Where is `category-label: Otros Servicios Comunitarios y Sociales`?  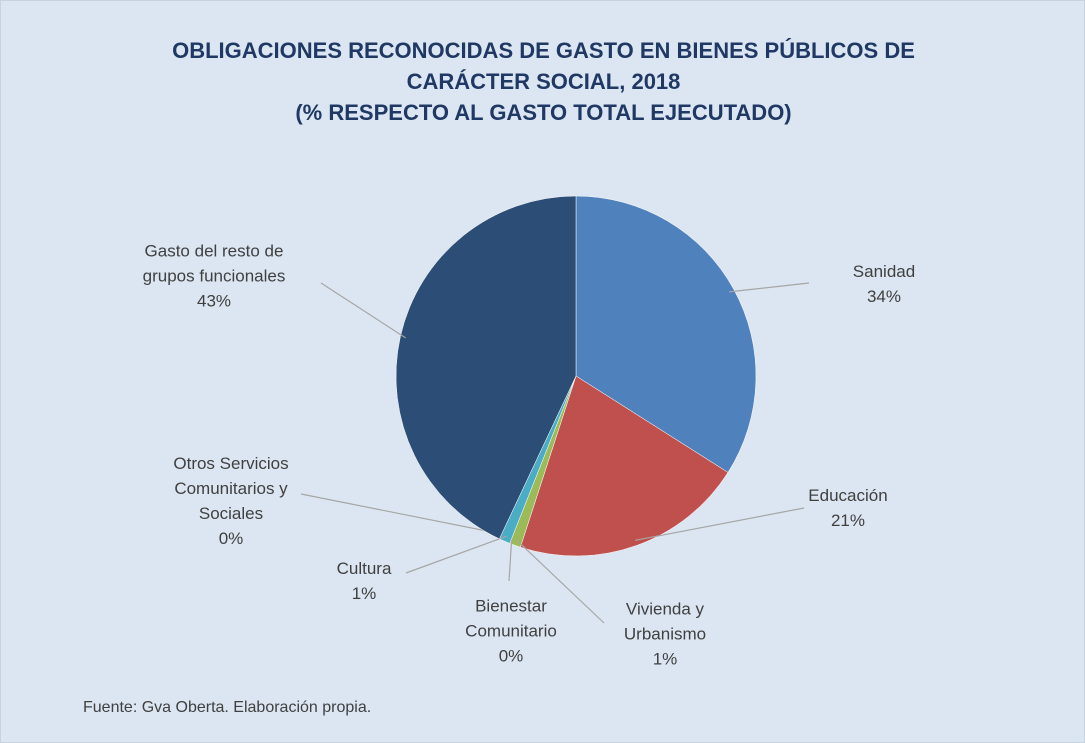 category-label: Otros Servicios Comunitarios y Sociales is located at coordinates (231, 488).